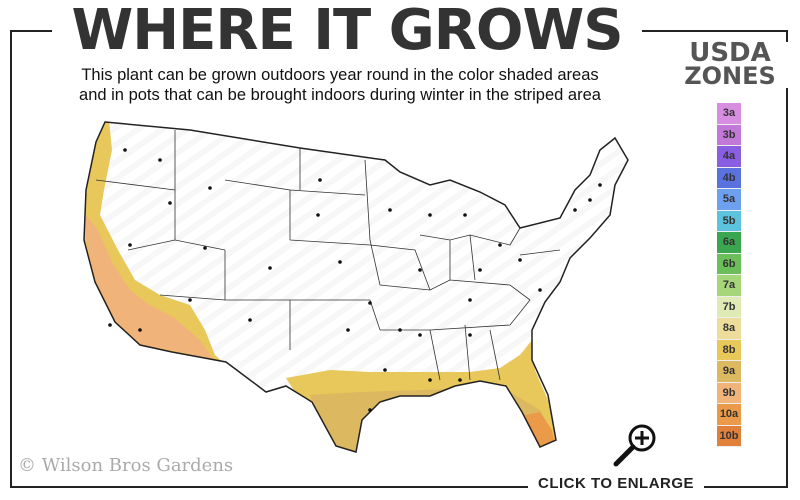  Describe the element at coordinates (729, 329) in the screenshot. I see `legend-zone-8a: 8a` at that location.